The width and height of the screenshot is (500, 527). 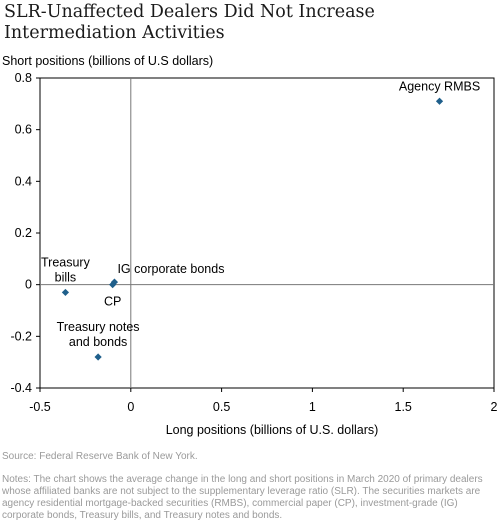 I want to click on point-label: Agency RMBS, so click(x=439, y=86).